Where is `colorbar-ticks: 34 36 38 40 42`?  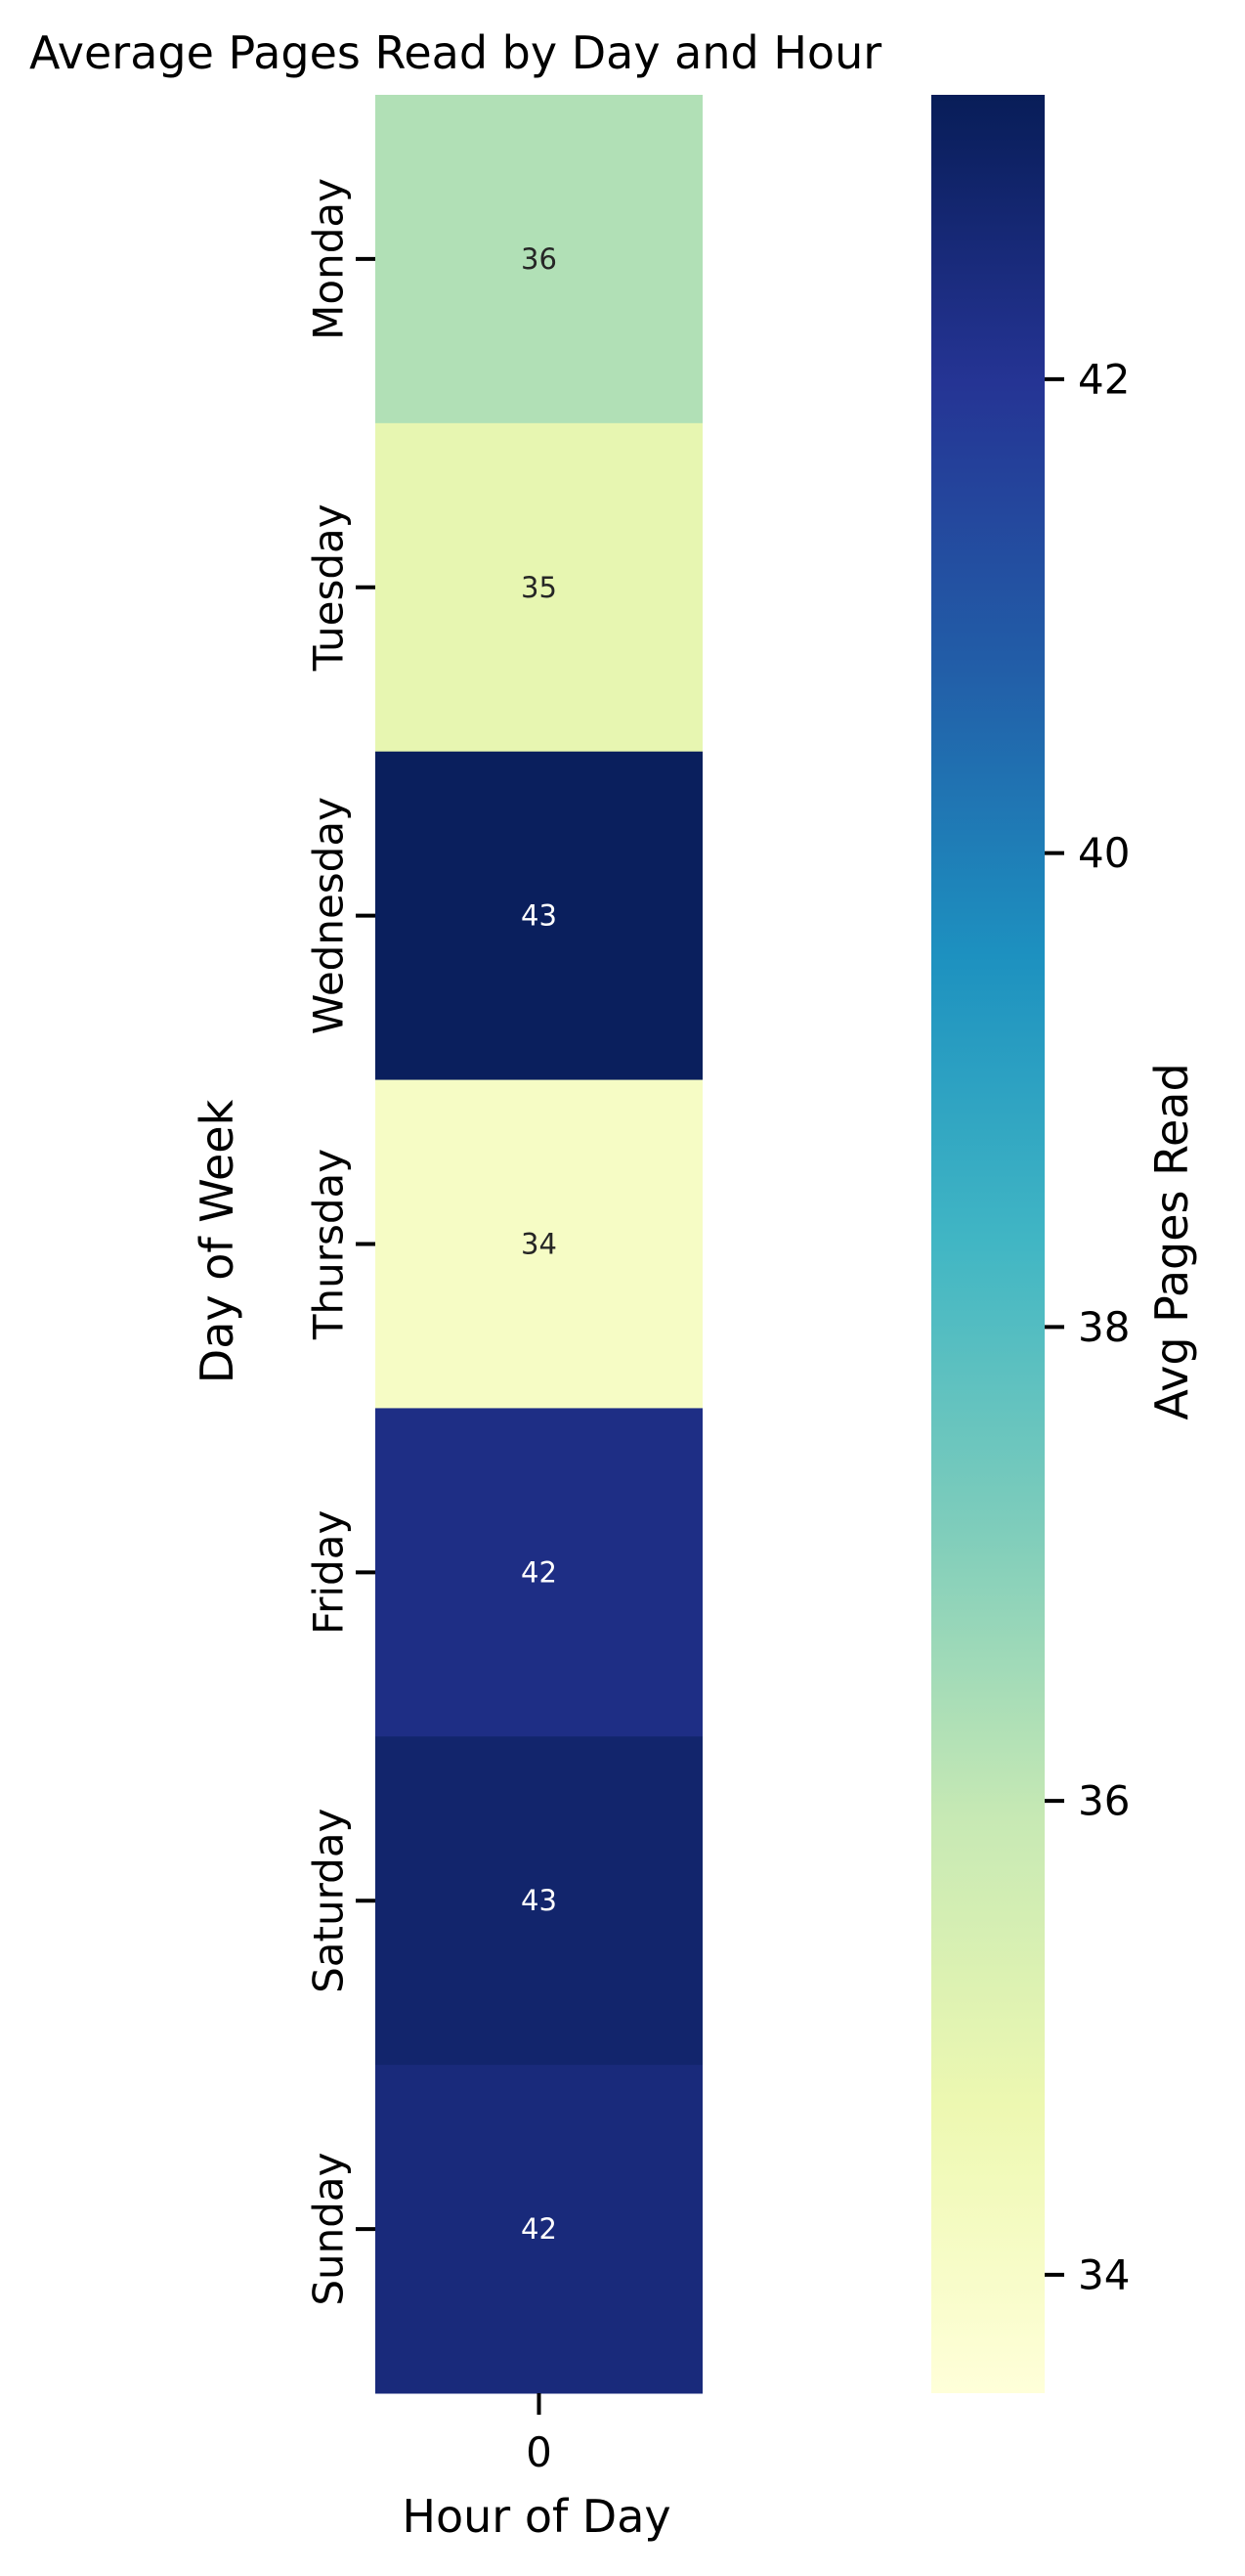
colorbar-ticks: 34 36 38 40 42 is located at coordinates (1087, 1326).